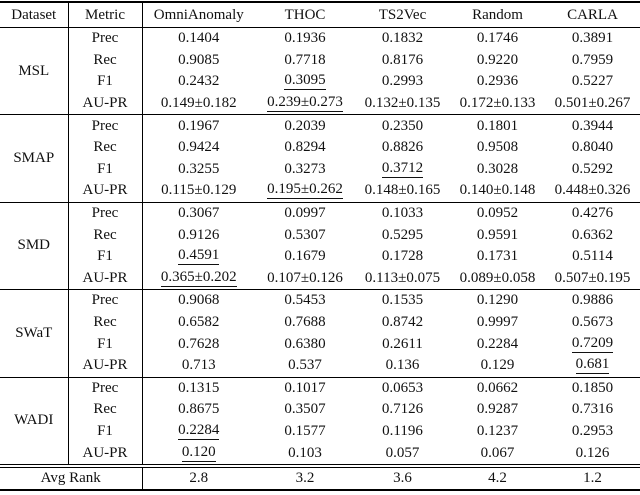  I want to click on value-cell: 0.1033, so click(402, 213).